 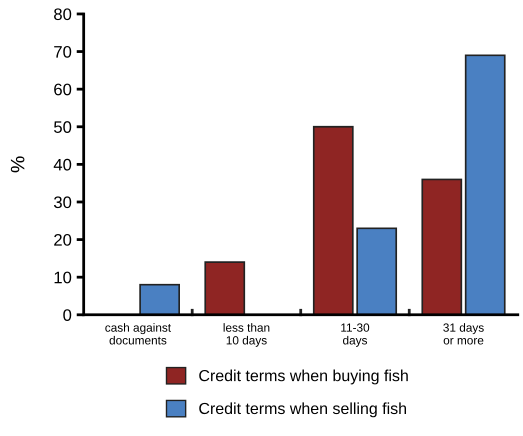 What do you see at coordinates (67, 315) in the screenshot?
I see `y-tick-label: 0` at bounding box center [67, 315].